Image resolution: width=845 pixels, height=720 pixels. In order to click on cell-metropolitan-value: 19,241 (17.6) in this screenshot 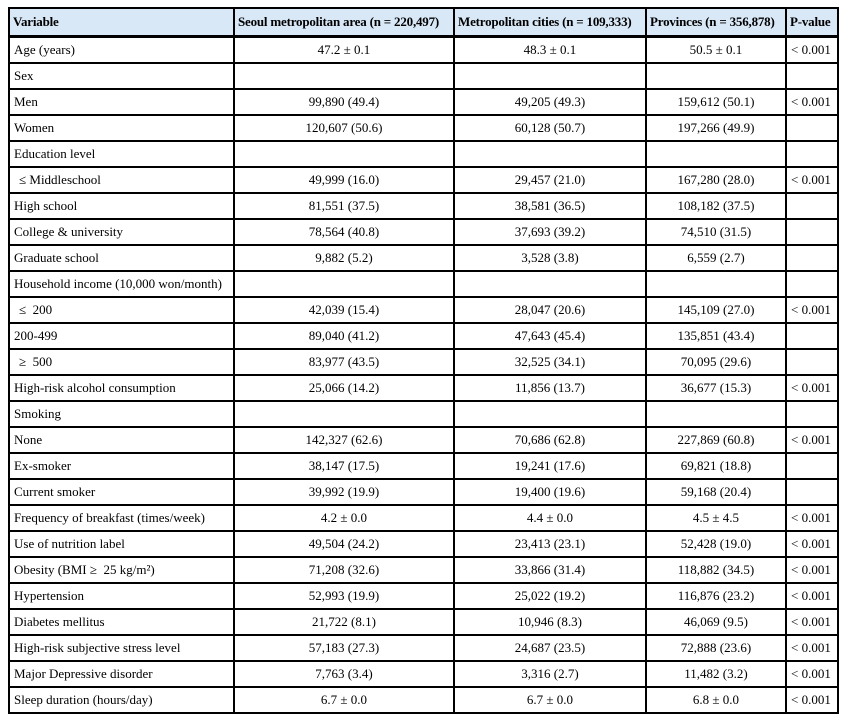, I will do `click(550, 466)`.